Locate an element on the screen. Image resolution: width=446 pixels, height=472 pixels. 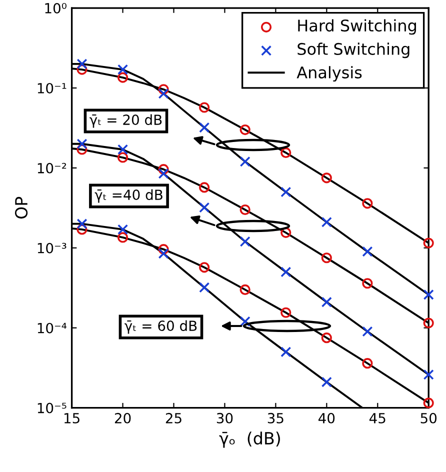
legend-label: Hard Switching is located at coordinates (357, 27).